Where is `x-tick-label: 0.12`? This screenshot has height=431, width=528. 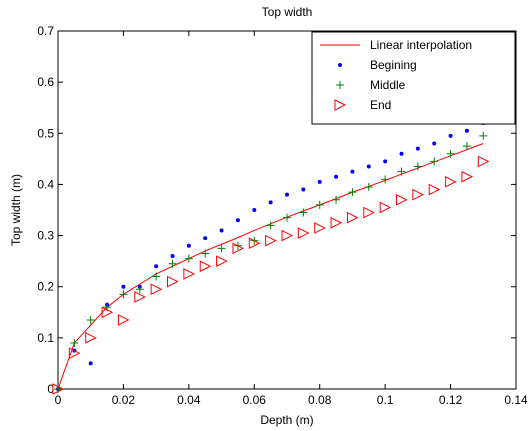 x-tick-label: 0.12 is located at coordinates (451, 400).